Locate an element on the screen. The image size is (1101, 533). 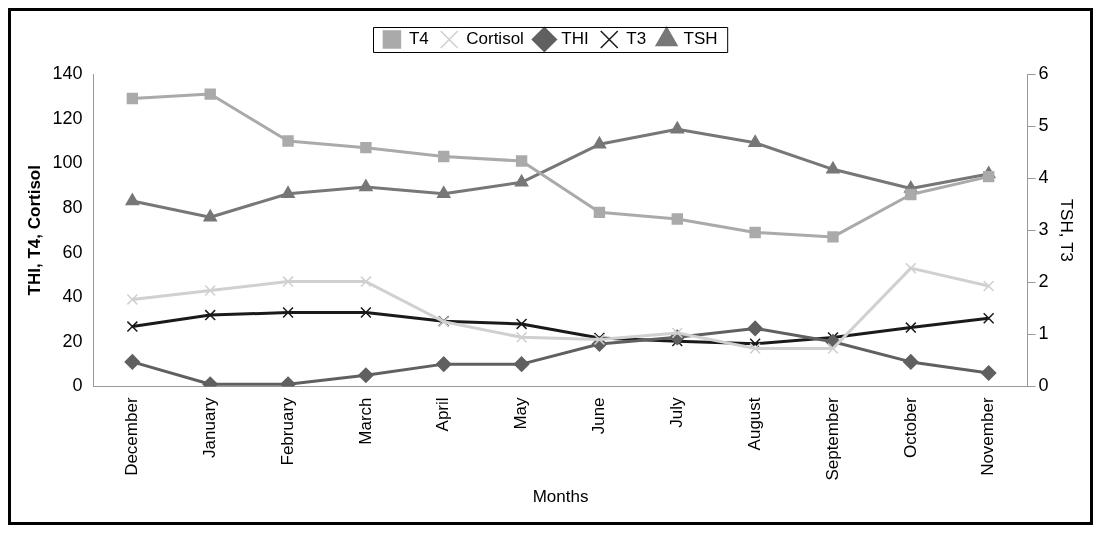
y-tick-label: 120 is located at coordinates (67, 117).